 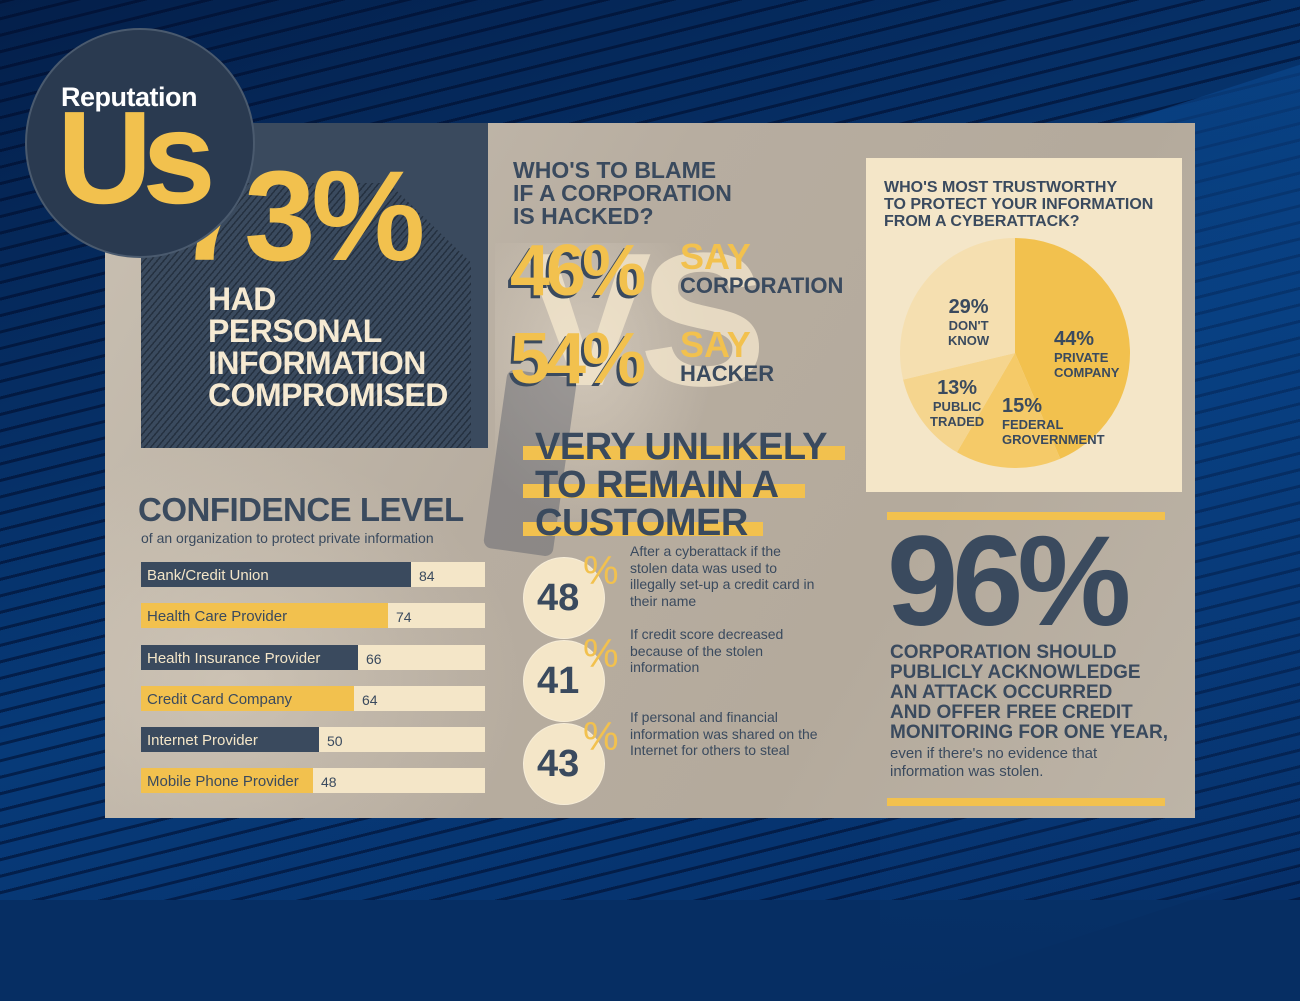 I want to click on bar-value: 48, so click(x=329, y=782).